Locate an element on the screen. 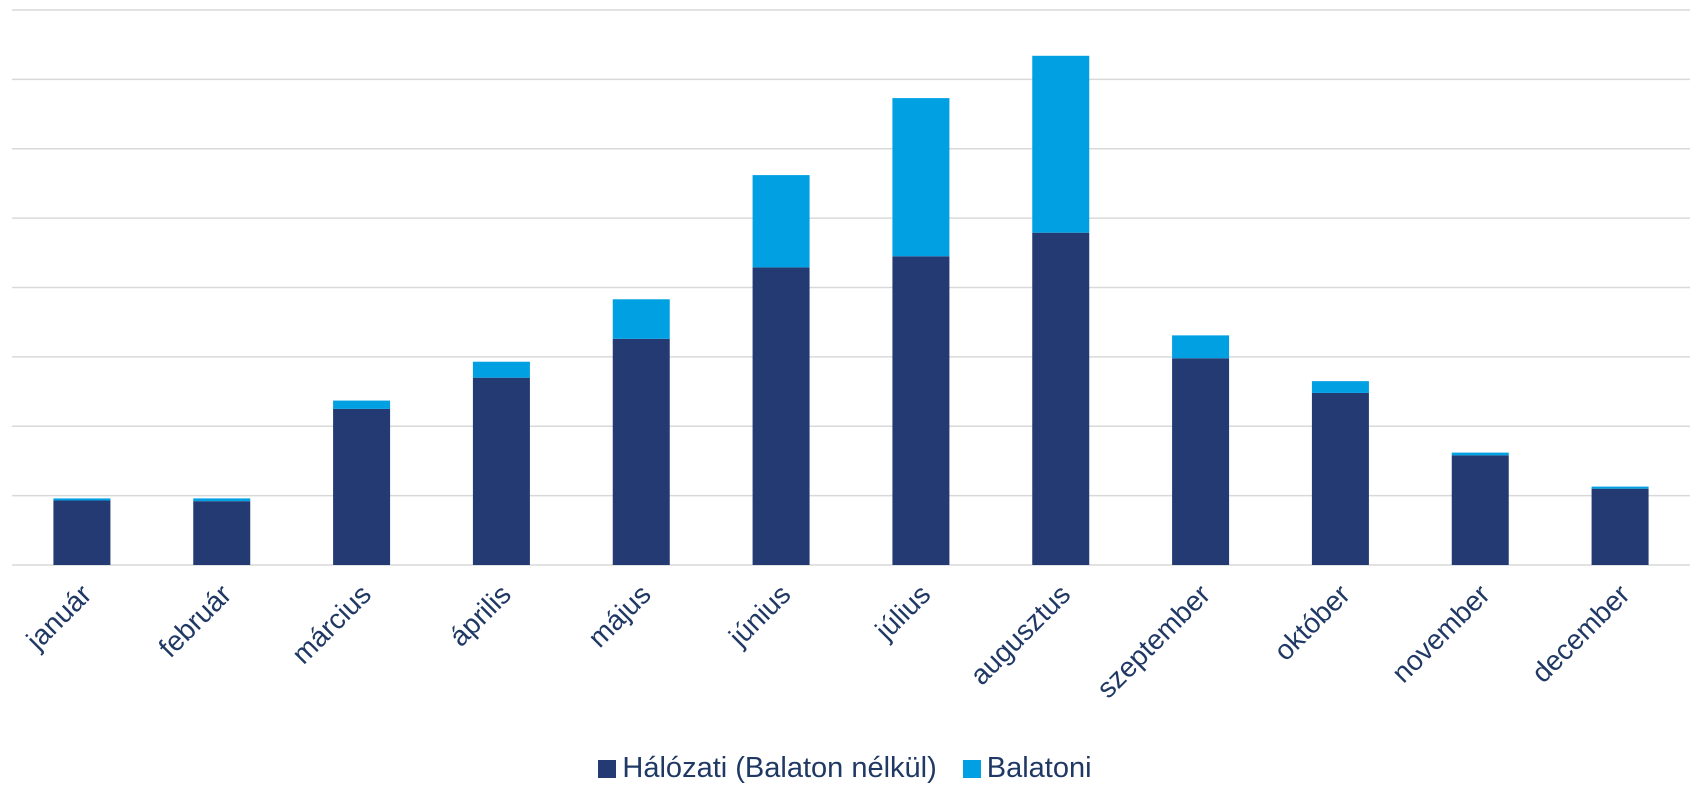 The image size is (1690, 787). bar-július-series-1 is located at coordinates (921, 410).